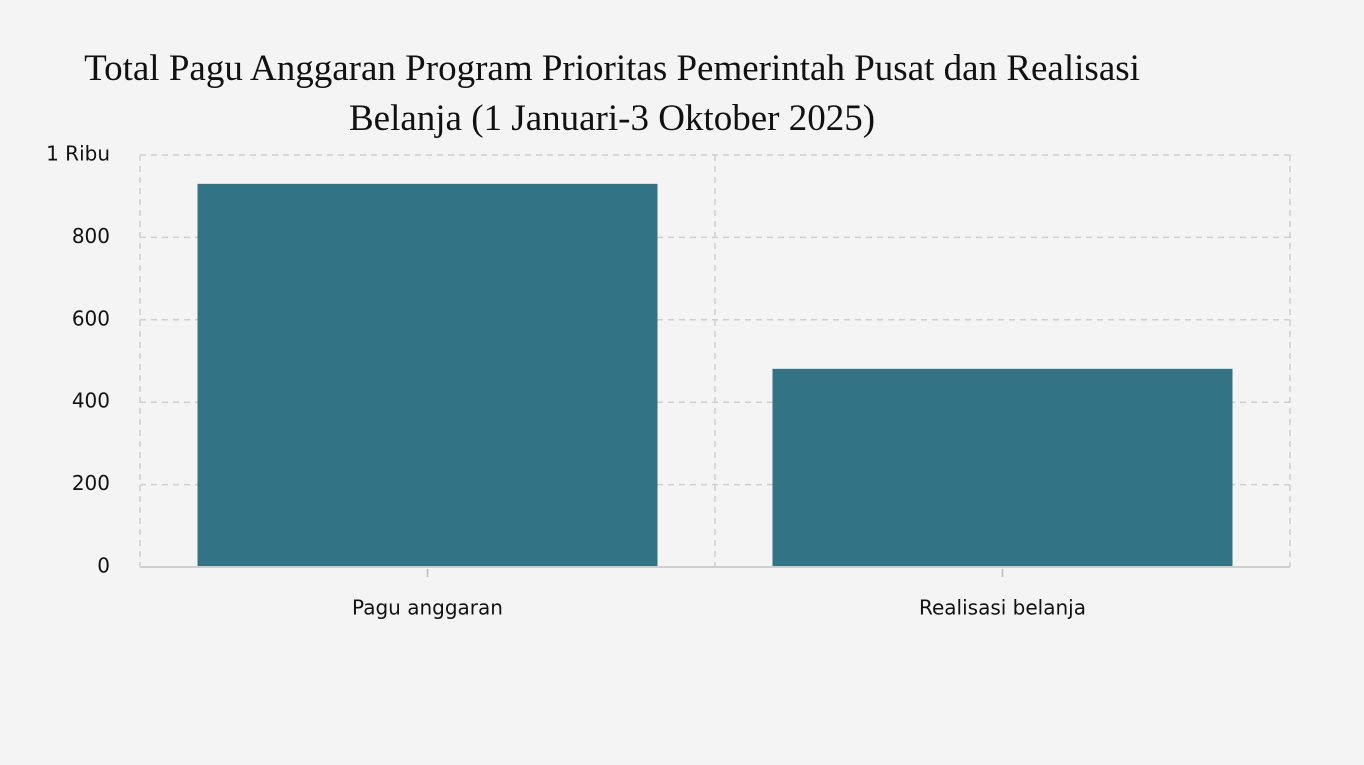 The width and height of the screenshot is (1364, 765). Describe the element at coordinates (103, 566) in the screenshot. I see `y-tick-label: 0` at that location.